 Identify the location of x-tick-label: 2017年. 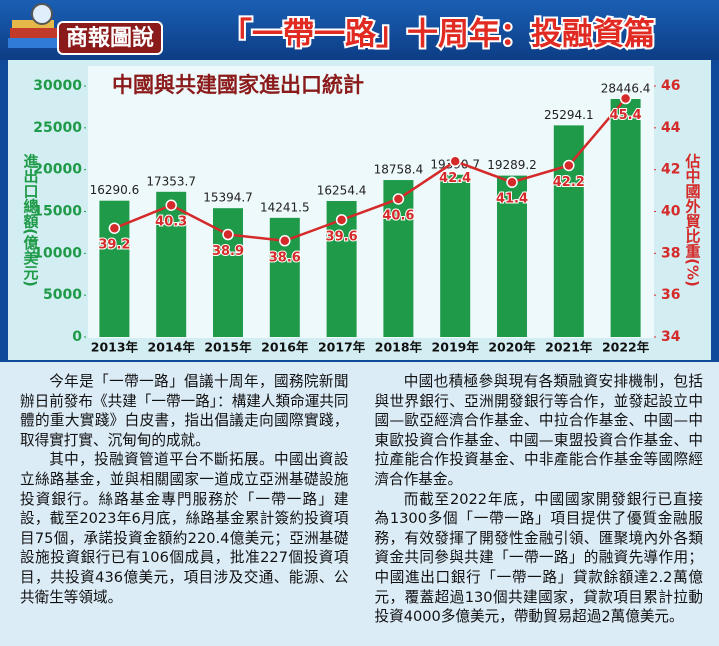
(342, 347).